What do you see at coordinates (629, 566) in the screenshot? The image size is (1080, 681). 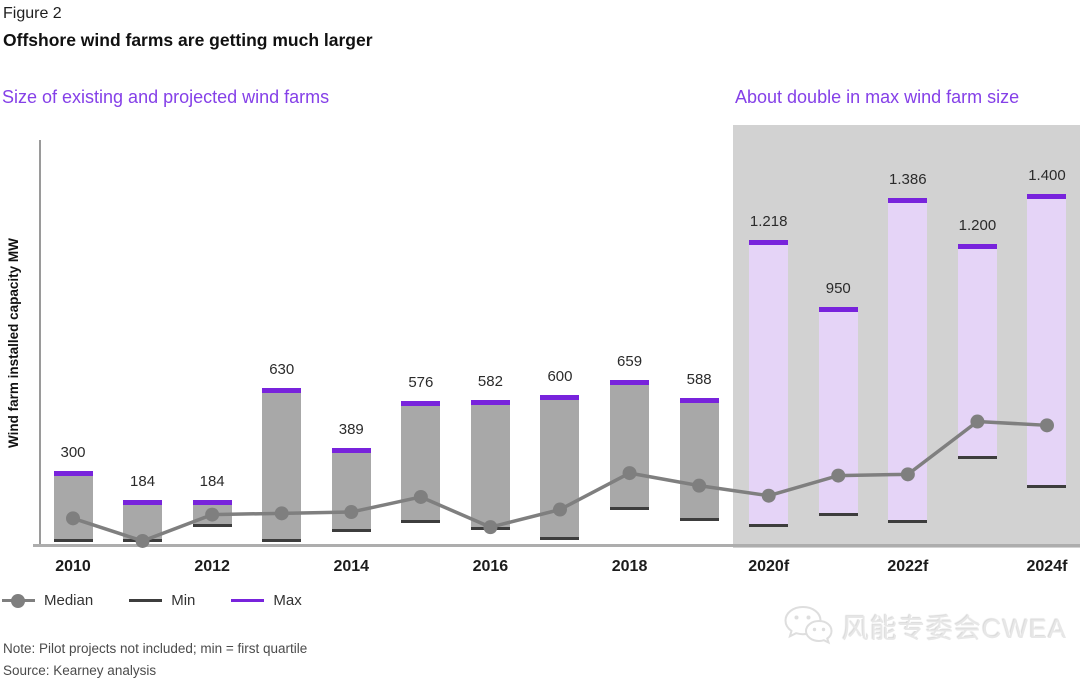 I see `x-tick-2018: 2018` at bounding box center [629, 566].